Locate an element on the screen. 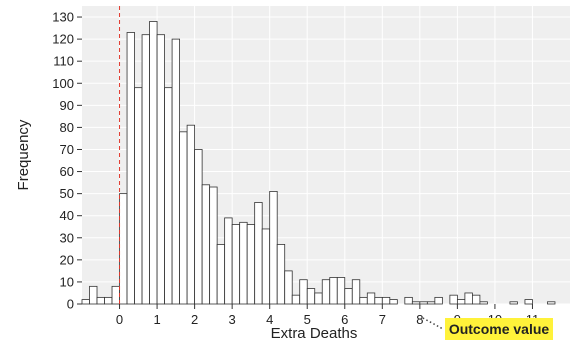 Image resolution: width=579 pixels, height=344 pixels. x-tick-label: 3 is located at coordinates (232, 319).